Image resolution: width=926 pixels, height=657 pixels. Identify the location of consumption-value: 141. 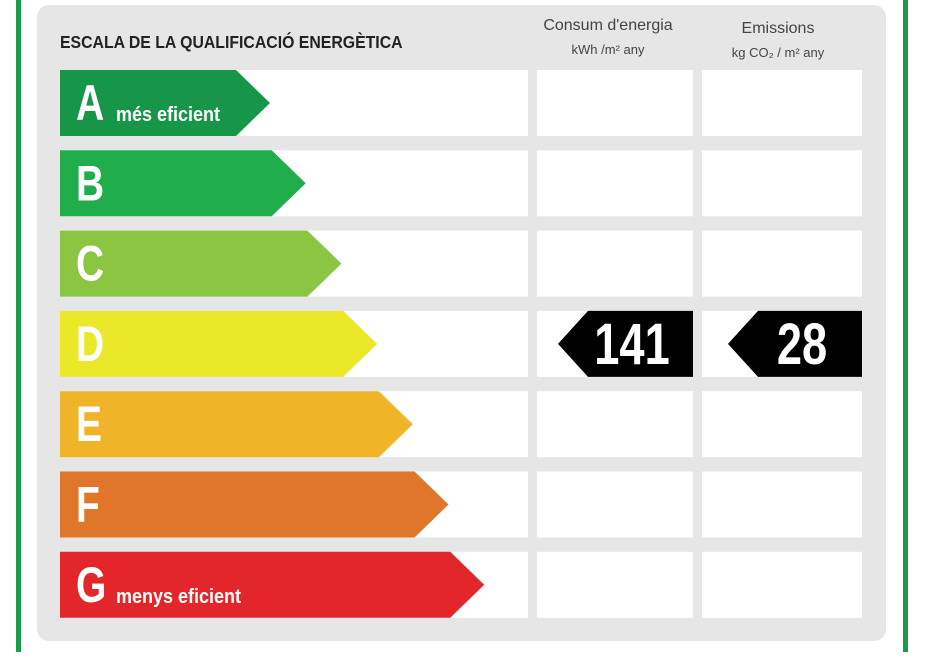
(631, 345).